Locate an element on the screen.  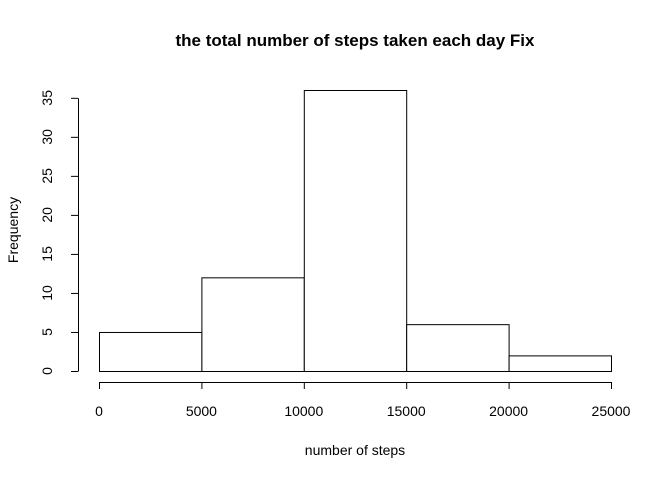
x-tick-label: 10000 is located at coordinates (303, 411).